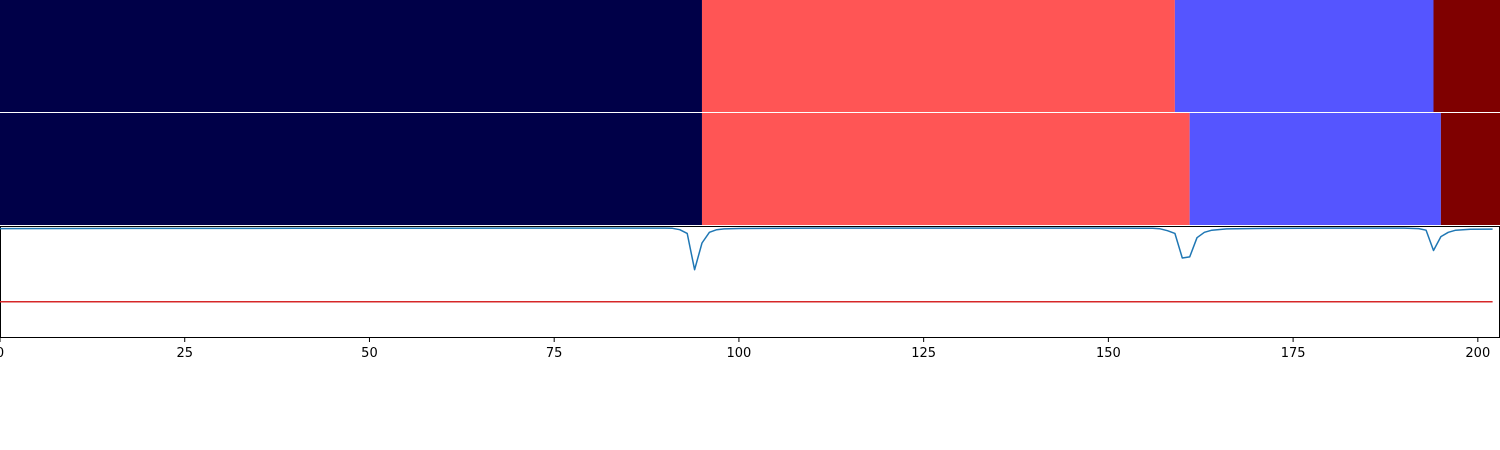 The image size is (1500, 450). Describe the element at coordinates (1108, 353) in the screenshot. I see `x-tick-label-150: 150` at that location.